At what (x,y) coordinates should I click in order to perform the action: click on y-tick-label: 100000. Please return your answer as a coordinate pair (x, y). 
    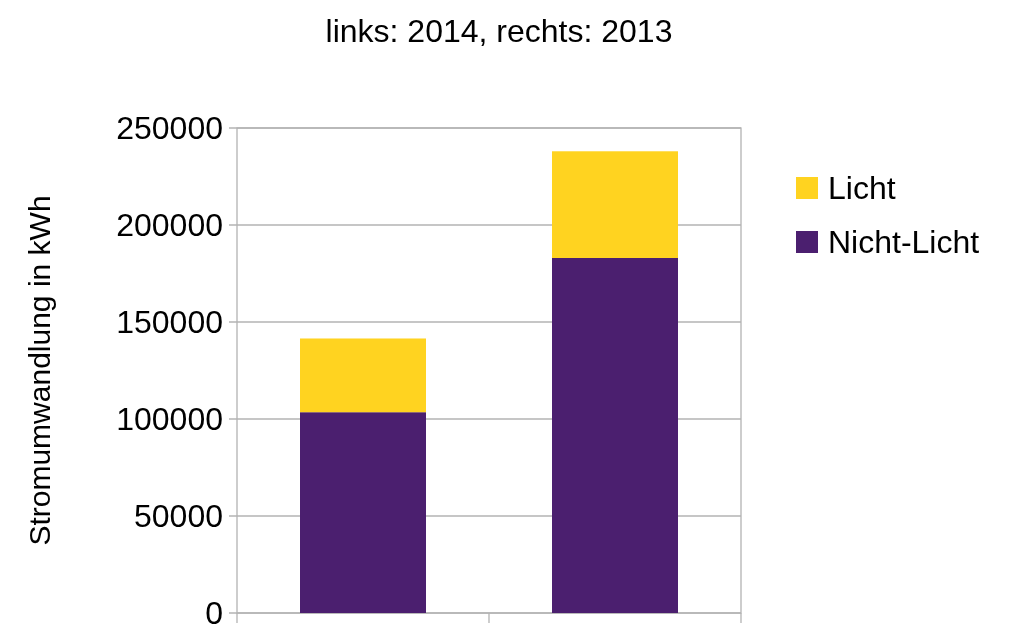
    Looking at the image, I should click on (169, 419).